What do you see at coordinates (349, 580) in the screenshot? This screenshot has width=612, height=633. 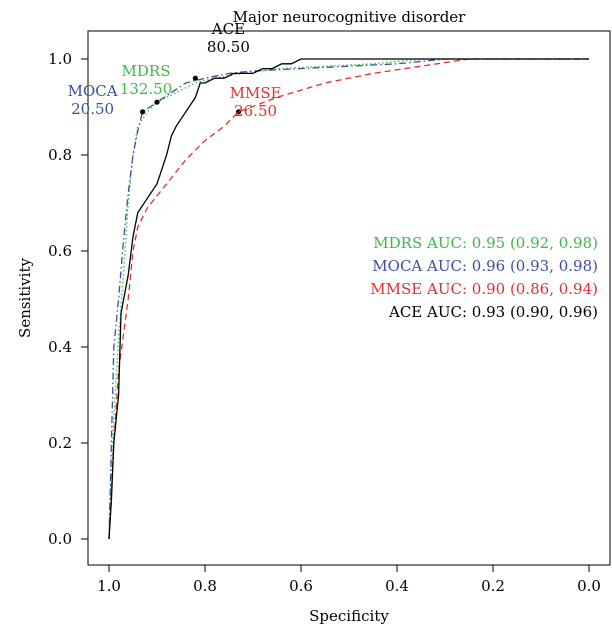 I see `x-axis: 1.0 0.8 0.6 0.4 0.2 0.0` at bounding box center [349, 580].